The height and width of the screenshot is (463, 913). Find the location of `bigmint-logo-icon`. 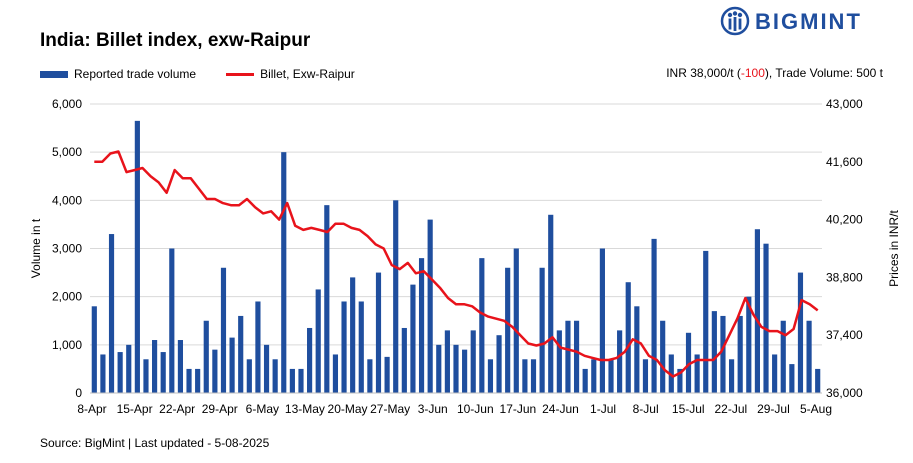

bigmint-logo-icon is located at coordinates (735, 21).